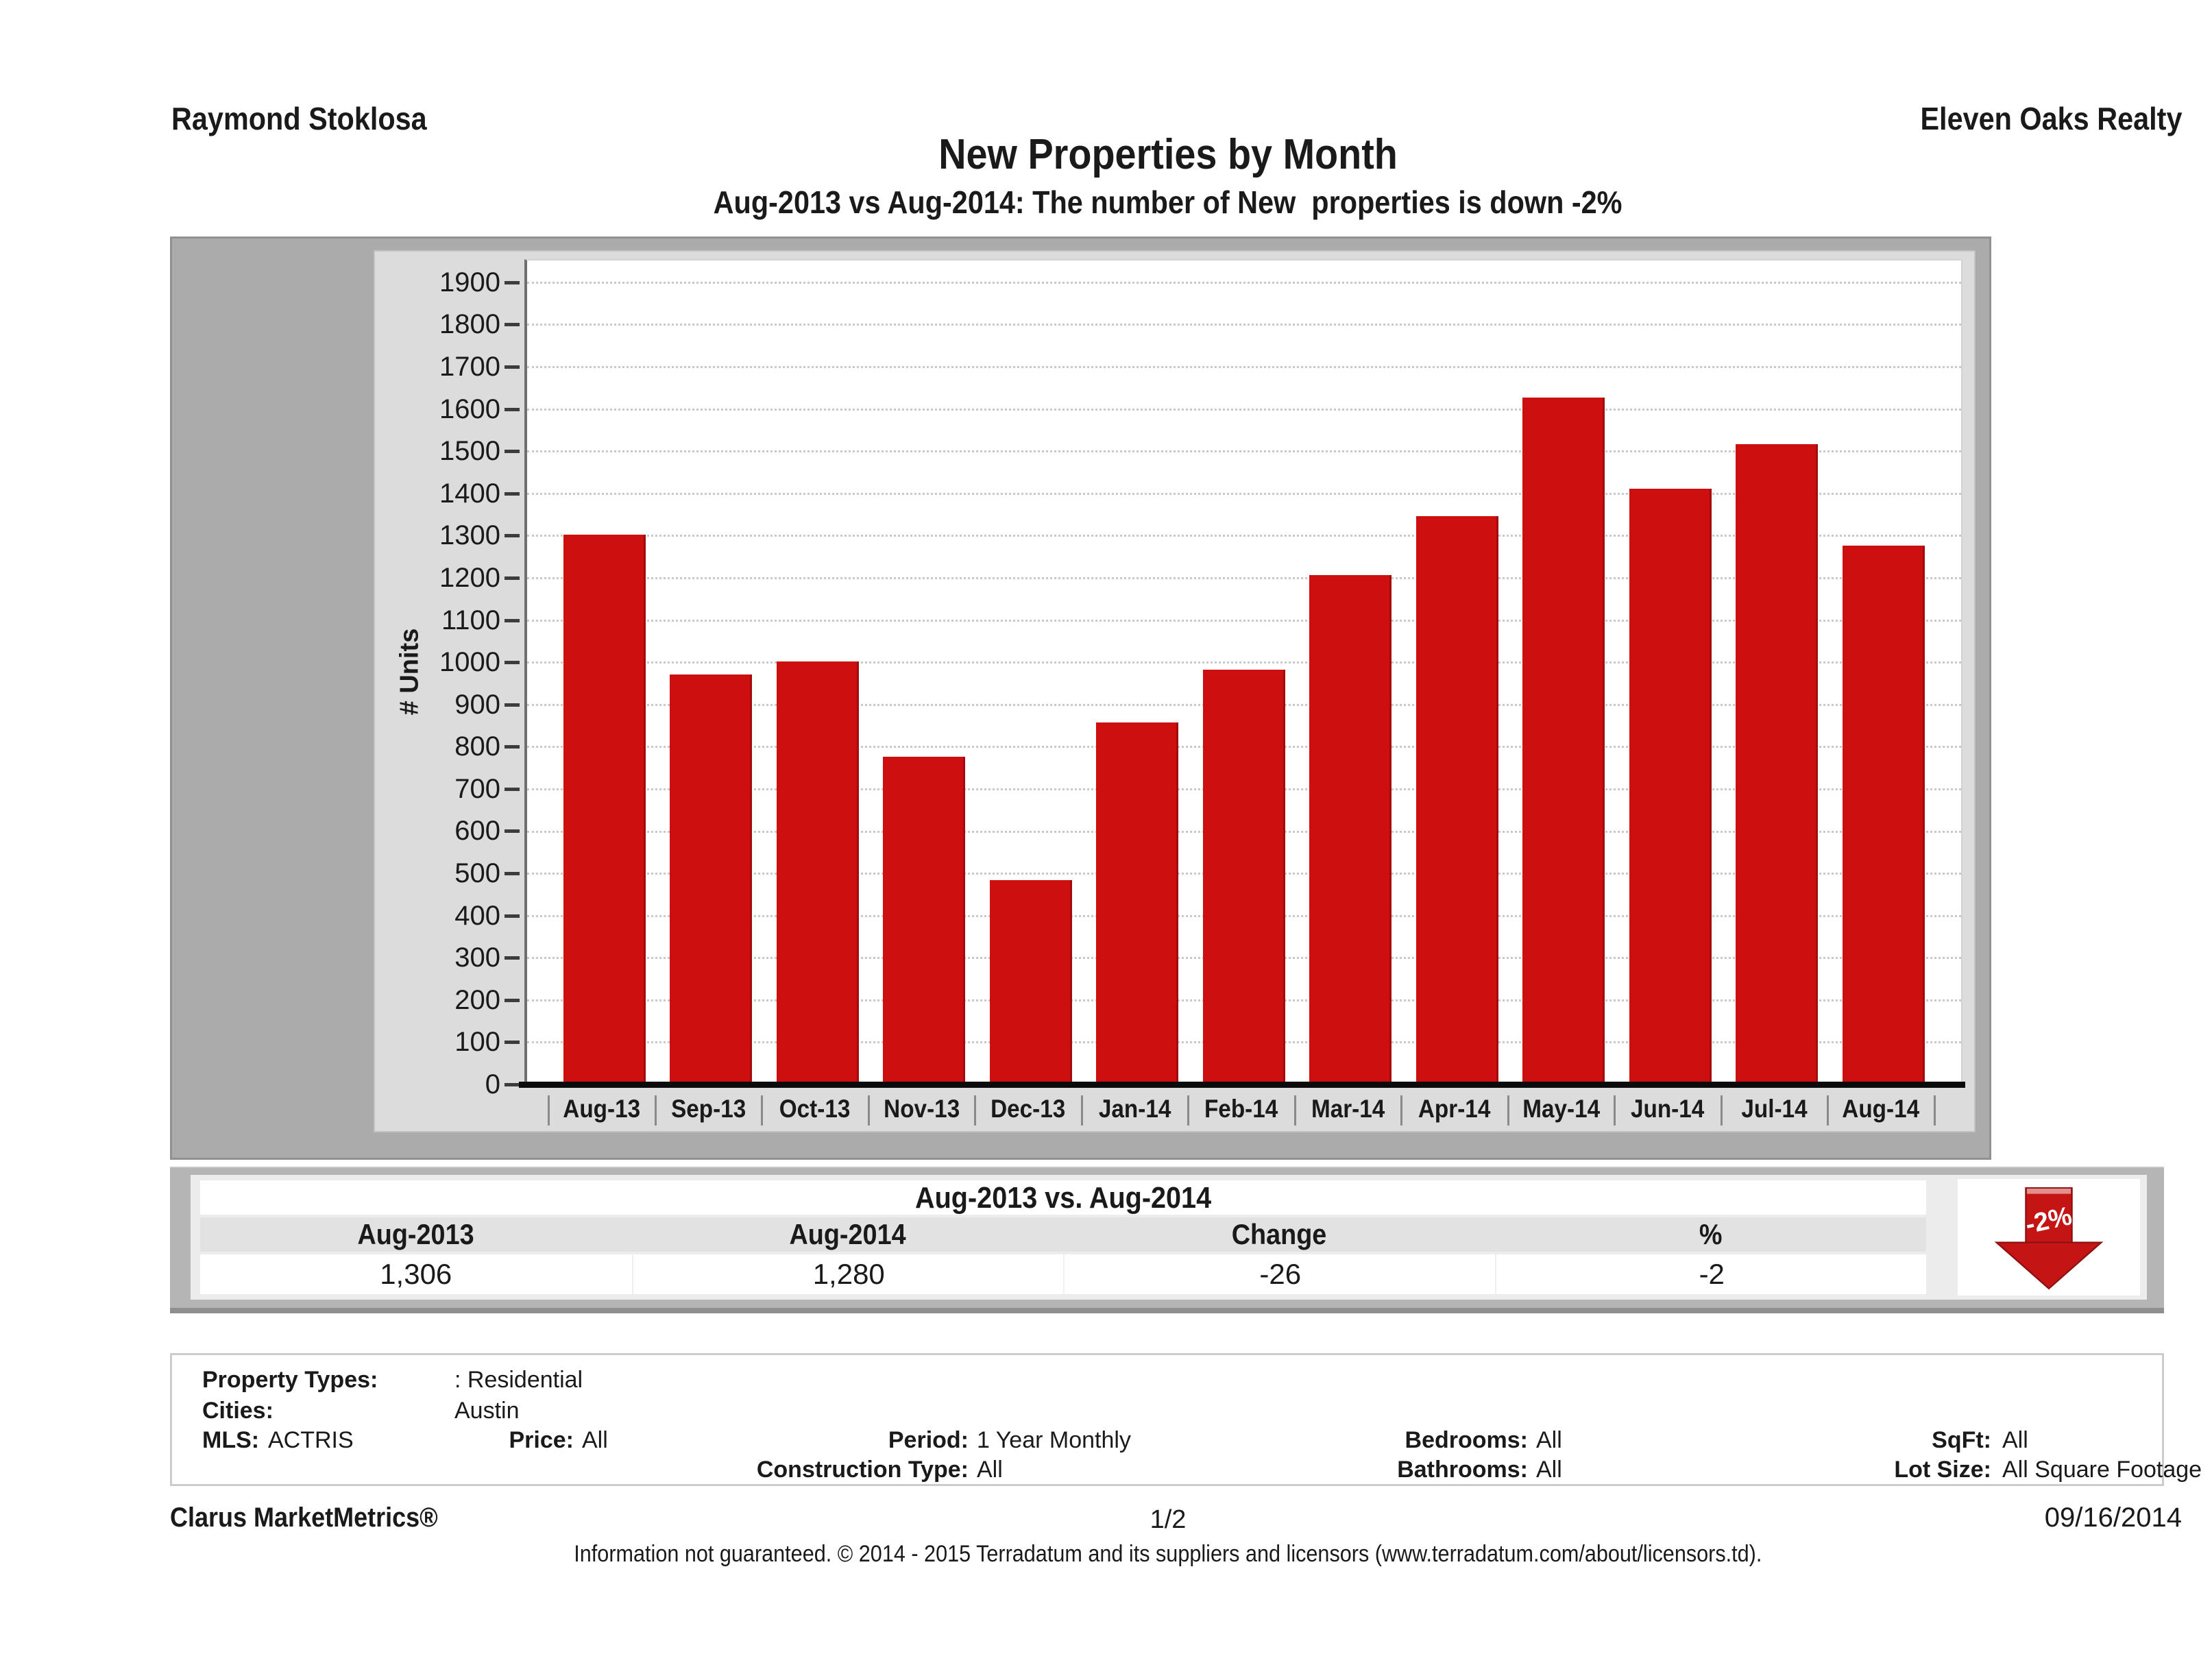  I want to click on x-label-sep-13: Sep-13, so click(708, 1109).